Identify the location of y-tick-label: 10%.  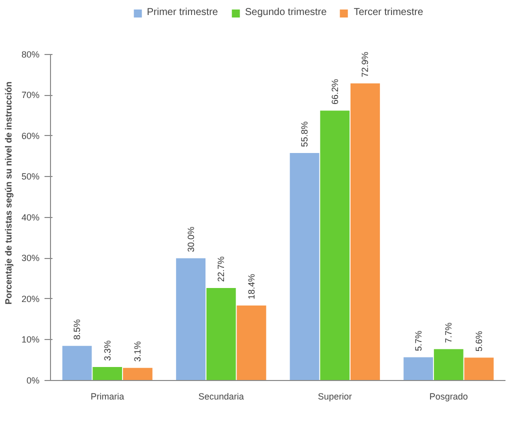
(30, 339).